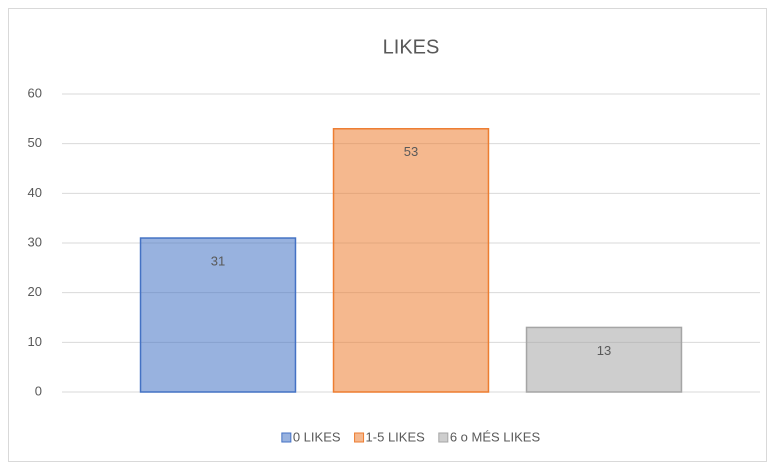 Image resolution: width=775 pixels, height=474 pixels. Describe the element at coordinates (35, 92) in the screenshot. I see `y-tick-label: 60` at that location.